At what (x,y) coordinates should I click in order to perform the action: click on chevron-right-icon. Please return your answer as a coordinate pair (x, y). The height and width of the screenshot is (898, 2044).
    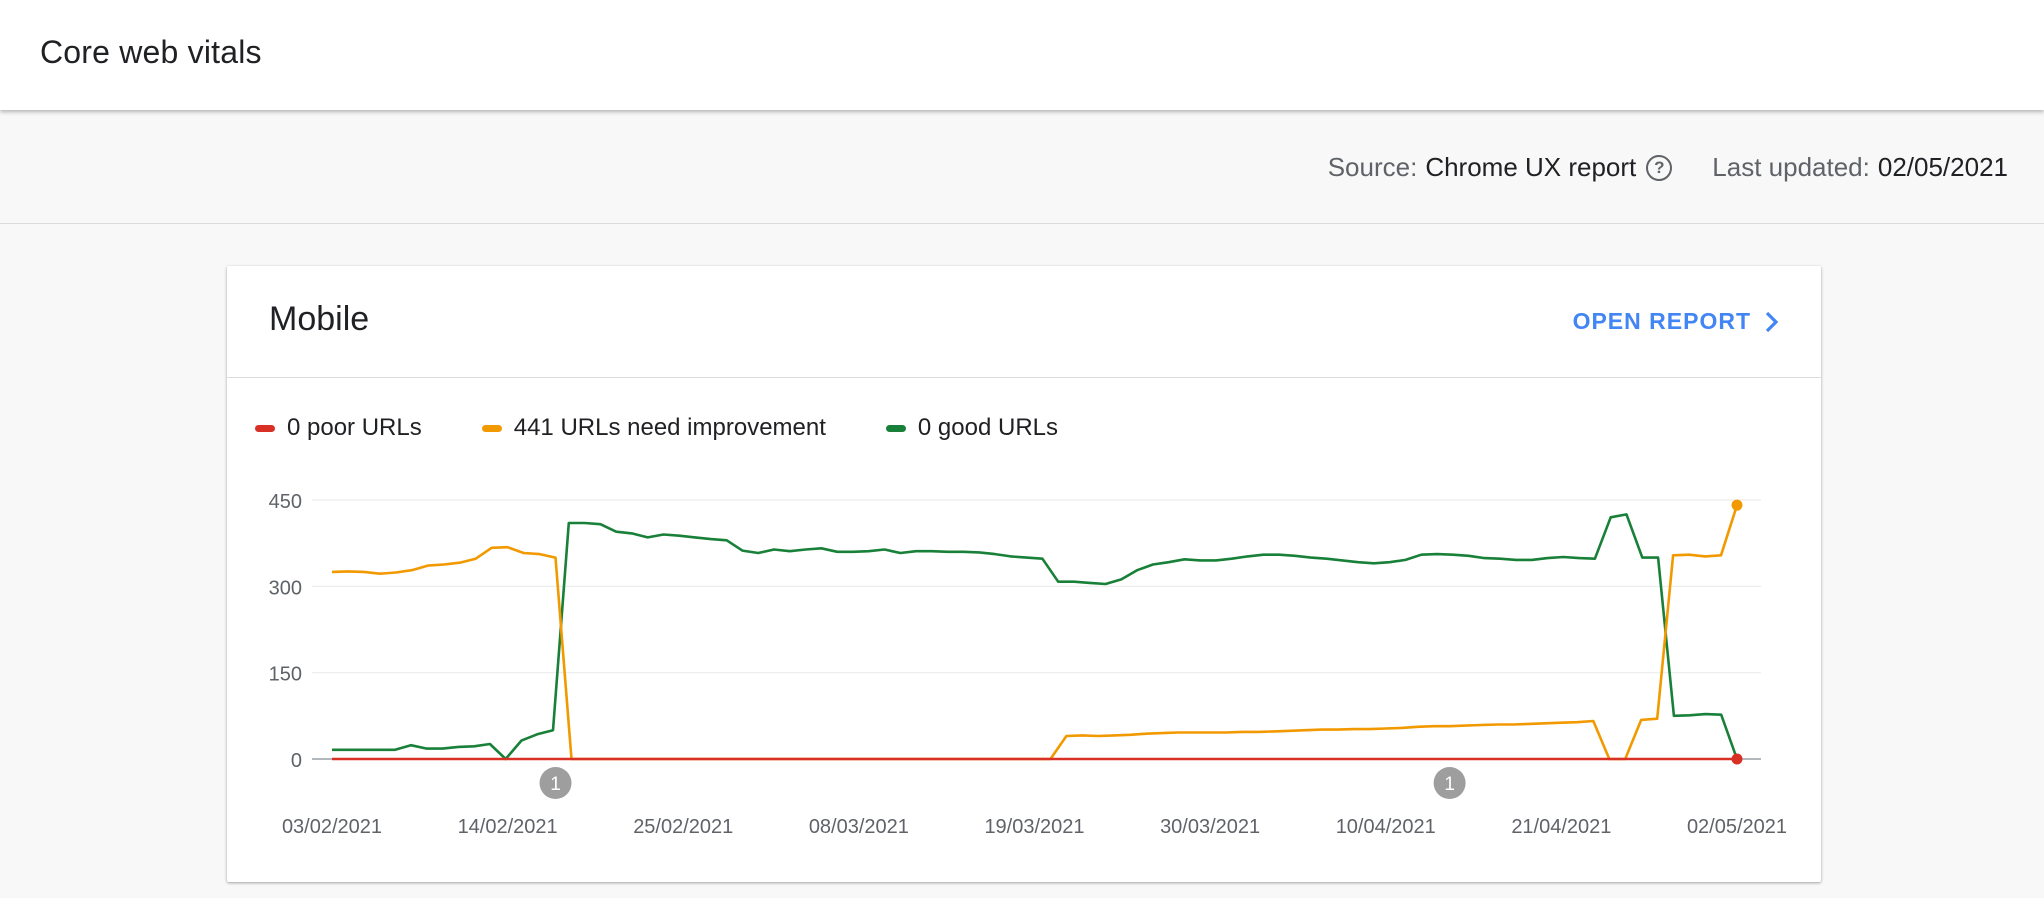
    Looking at the image, I should click on (1772, 321).